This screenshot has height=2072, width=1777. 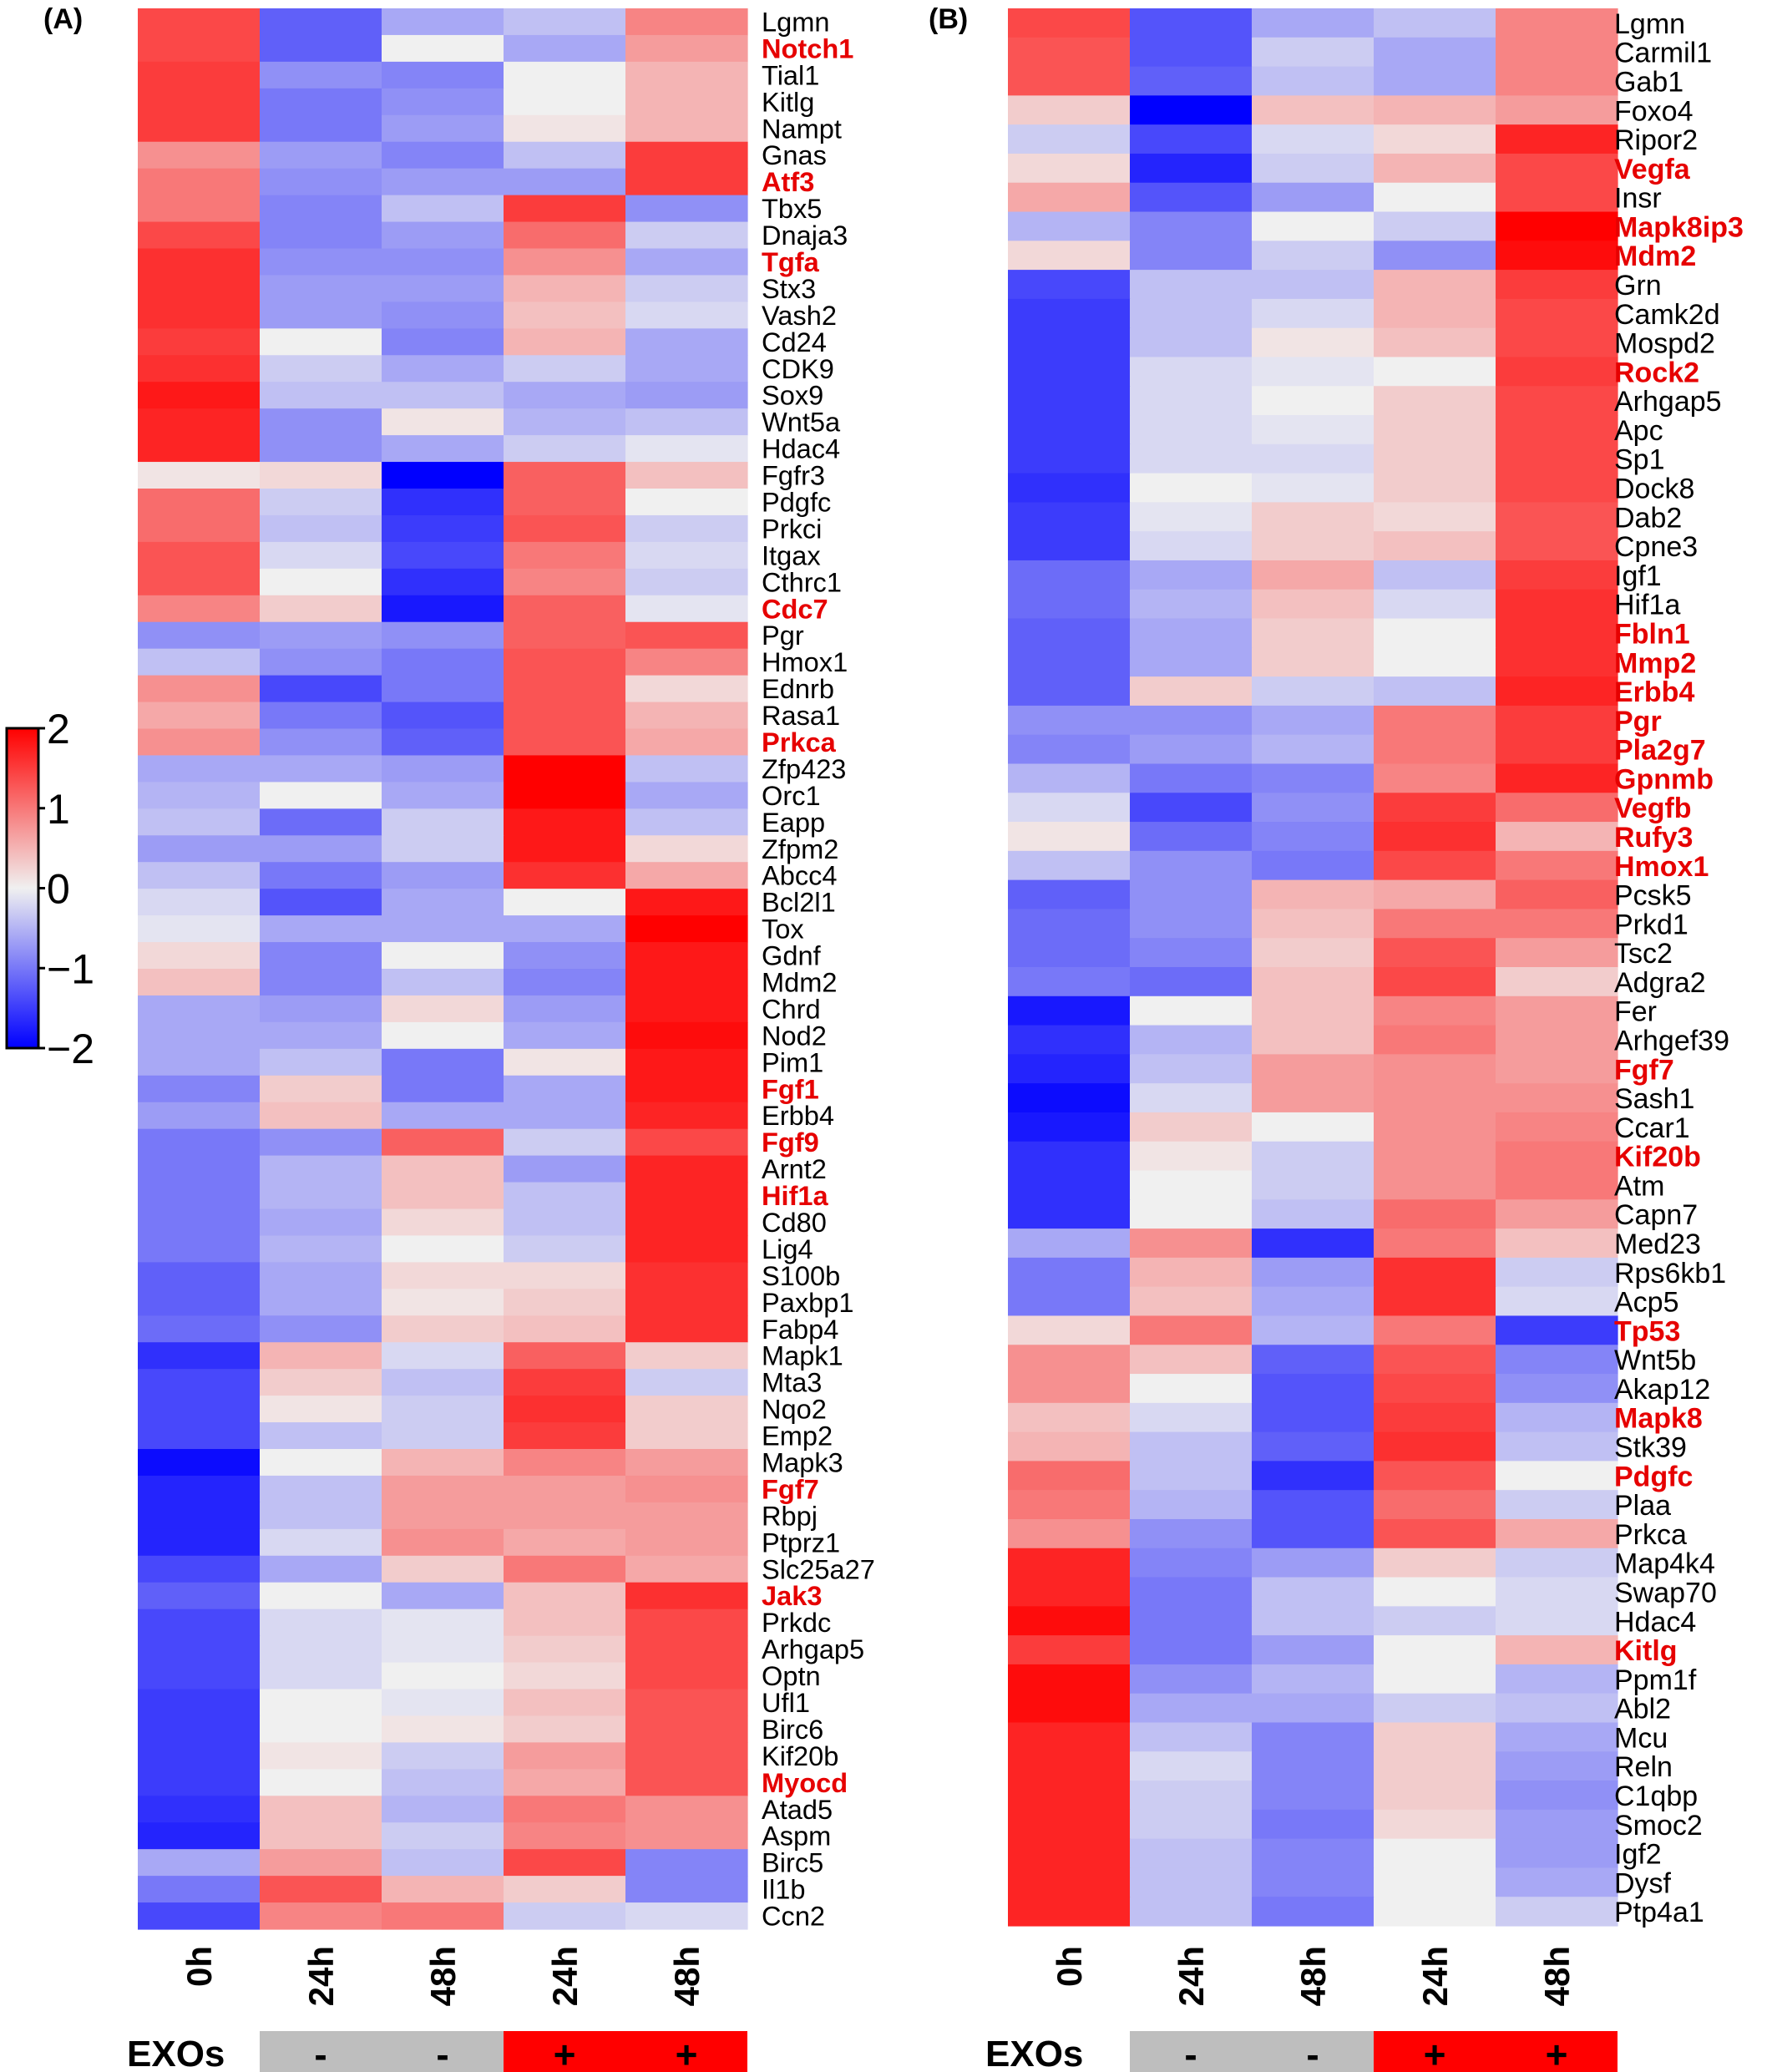 I want to click on gene-label: Plaa, so click(x=1643, y=1506).